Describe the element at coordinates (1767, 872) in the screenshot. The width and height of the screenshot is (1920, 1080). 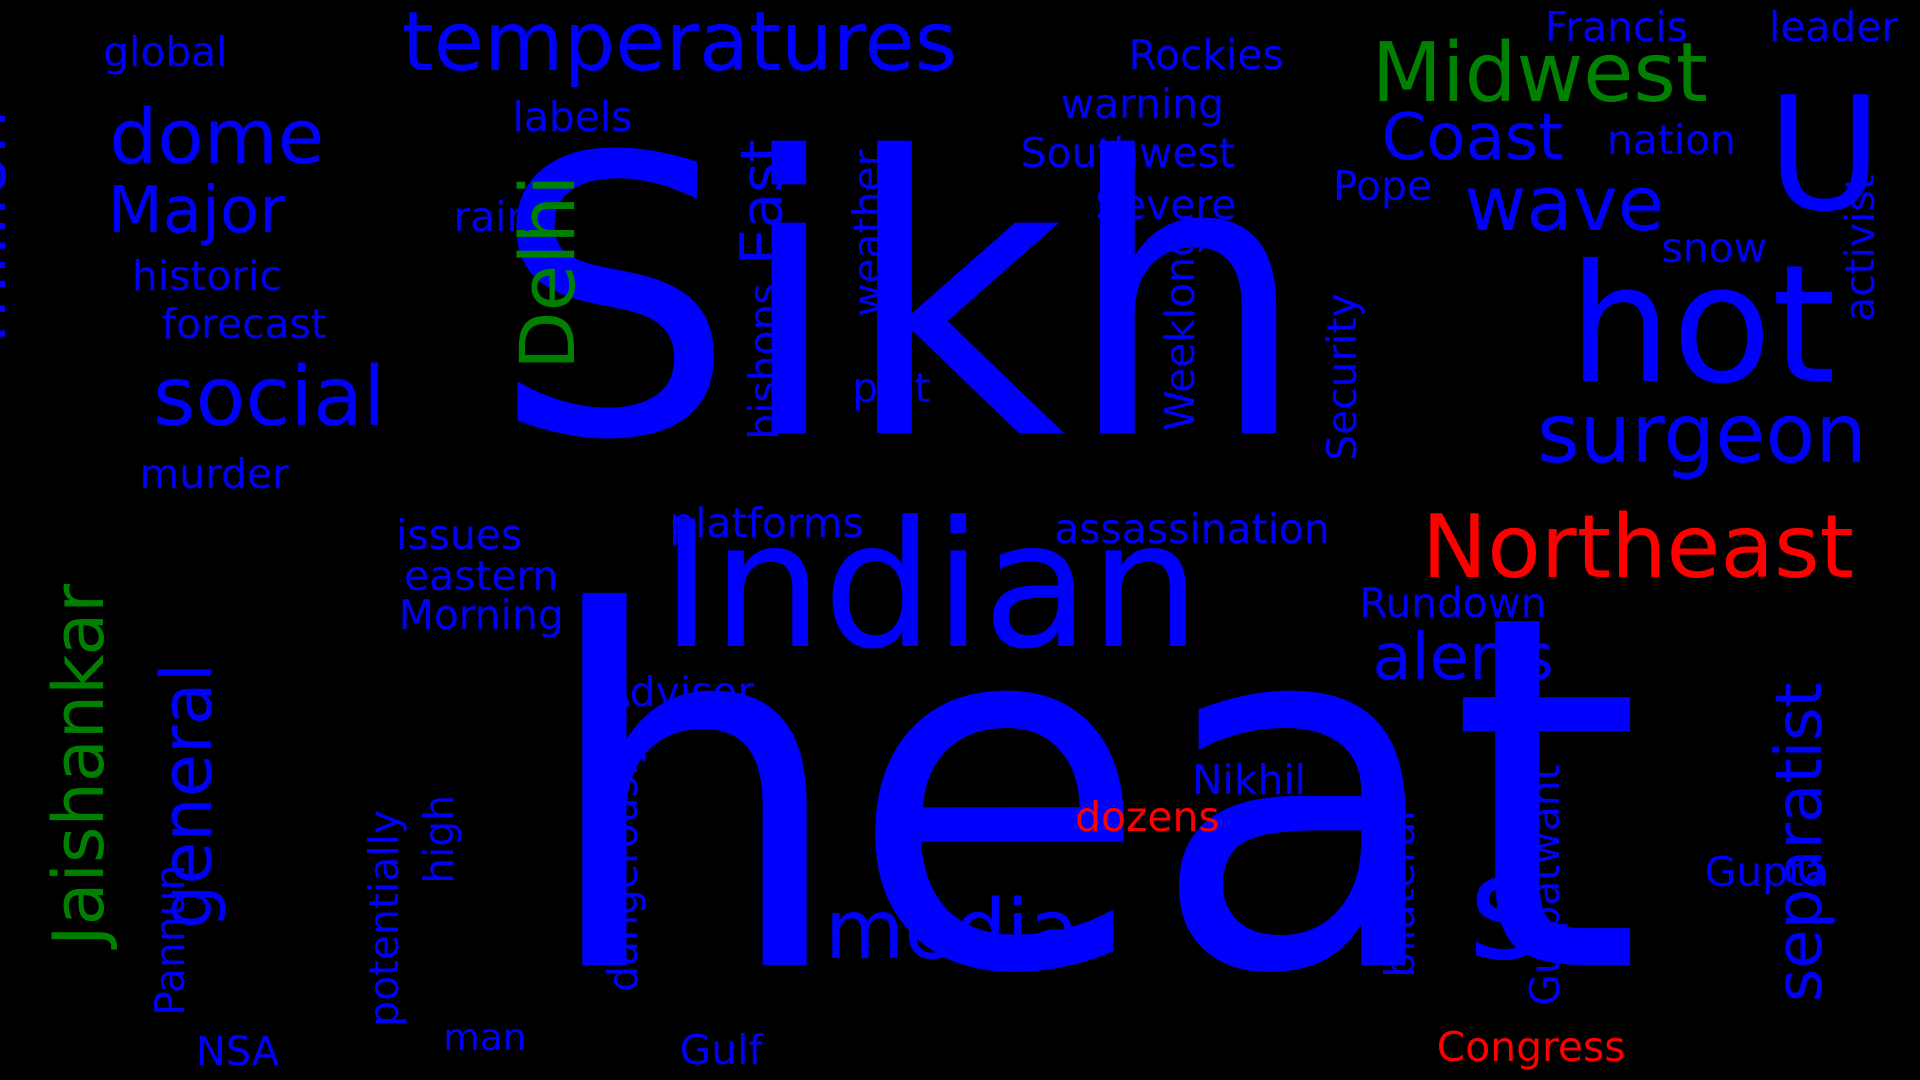
I see `word-gupta: Gupta` at that location.